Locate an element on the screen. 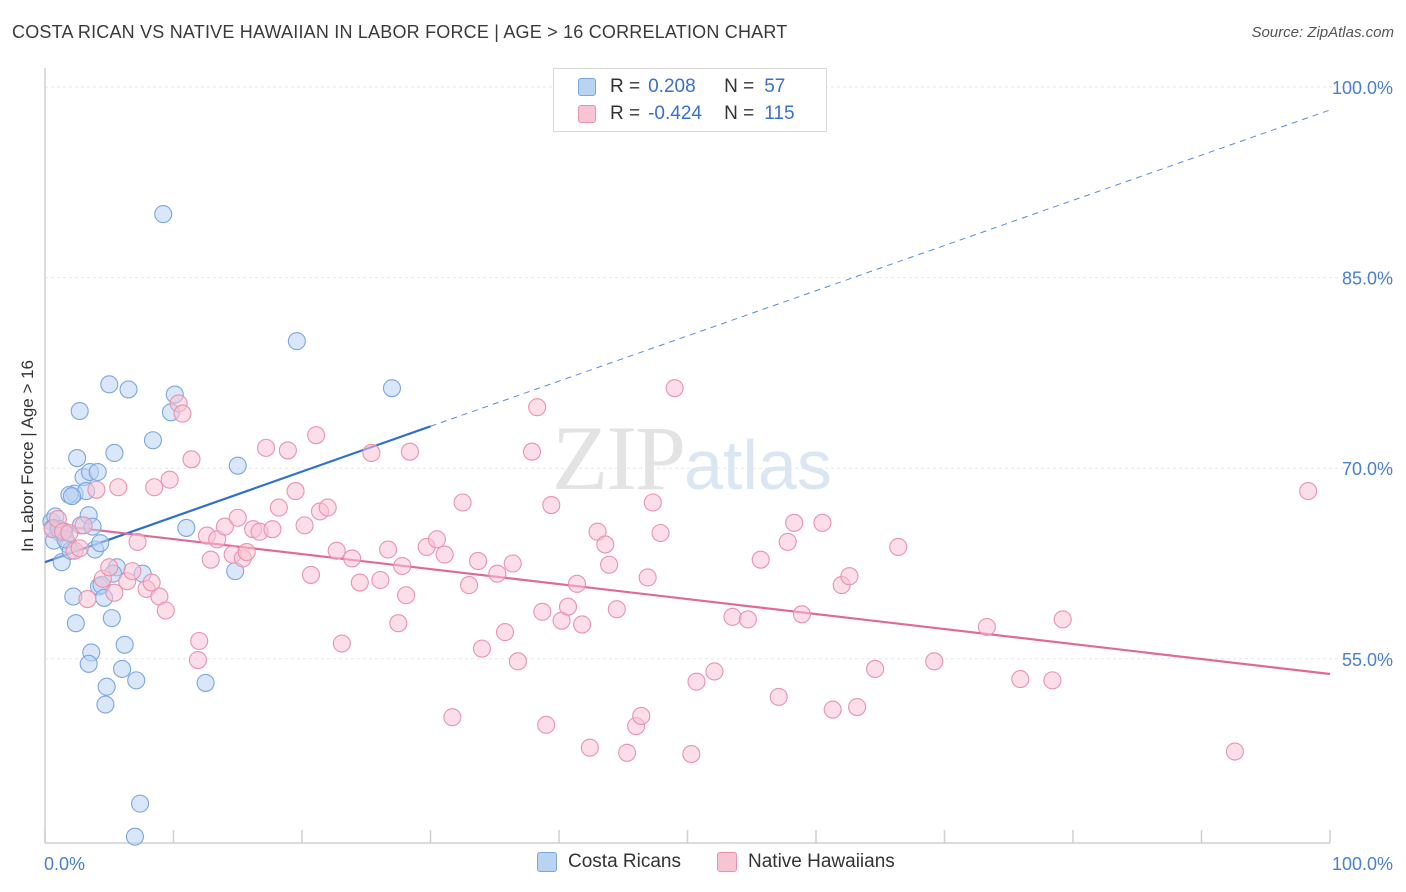 This screenshot has height=892, width=1406. watermark-atlas: atlas is located at coordinates (758, 465).